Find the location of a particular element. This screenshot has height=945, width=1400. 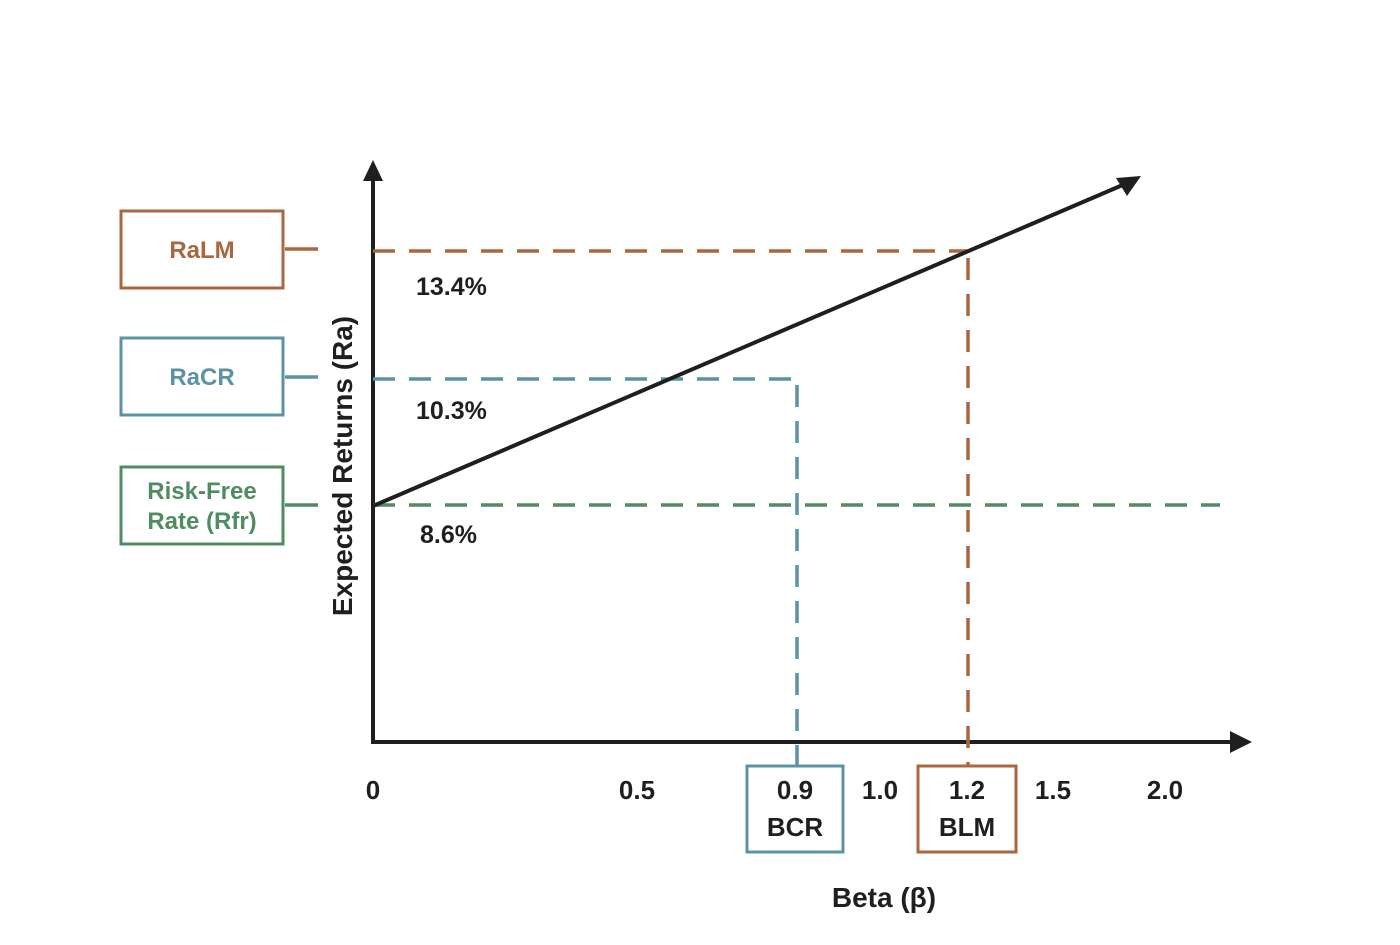

x-tick-label-0-5: 0.5 is located at coordinates (637, 790).